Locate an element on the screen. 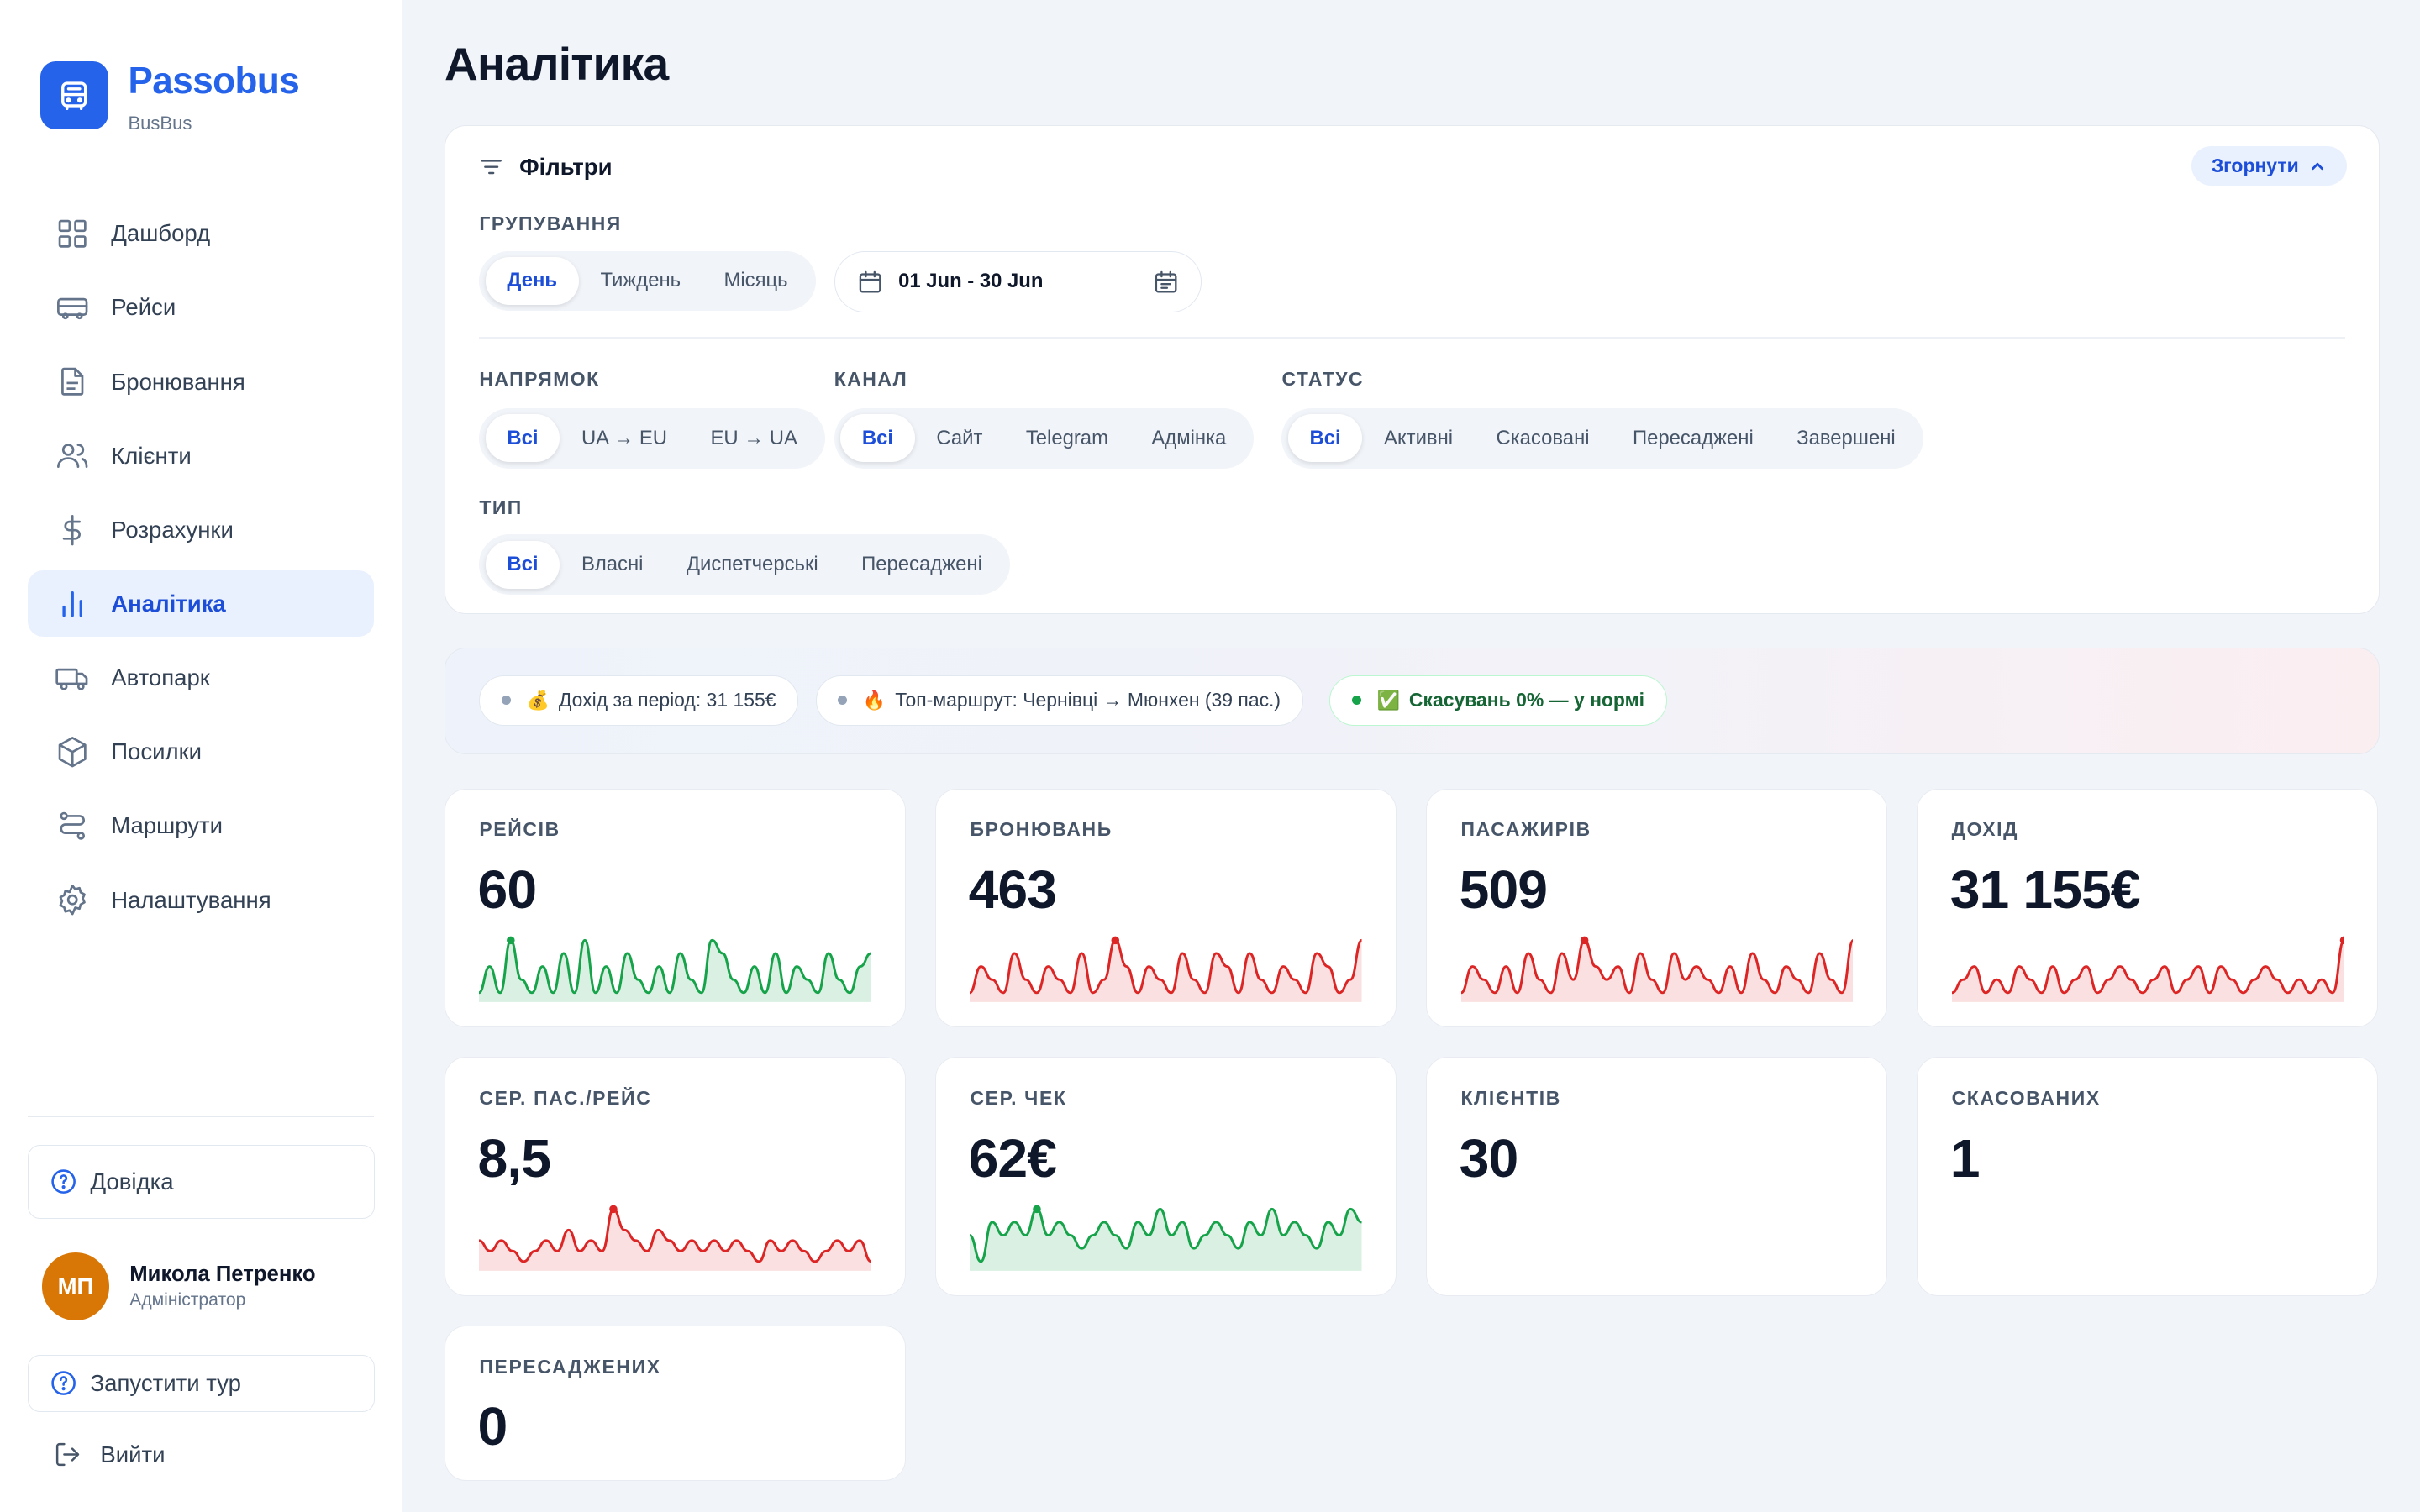 The image size is (2420, 1512). sidebar-item-dashboard: Дашборд is located at coordinates (201, 234).